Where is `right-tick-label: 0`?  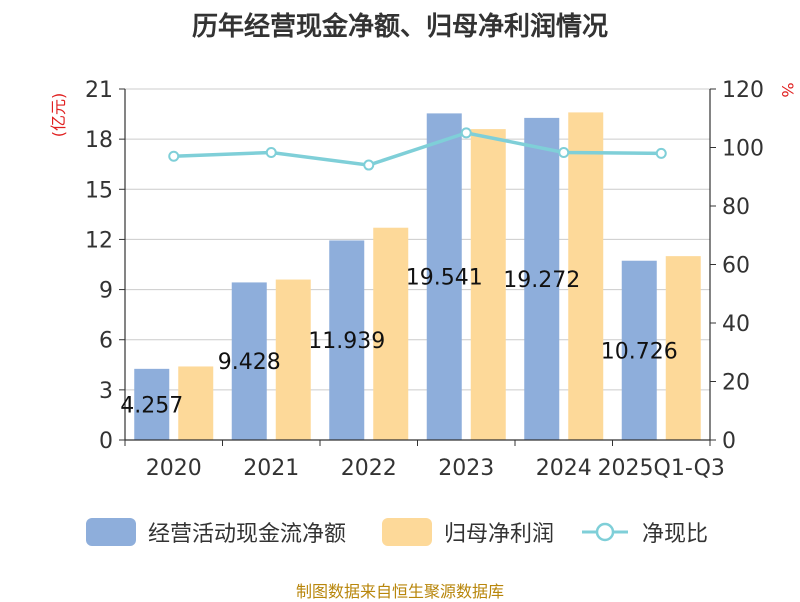 right-tick-label: 0 is located at coordinates (729, 441).